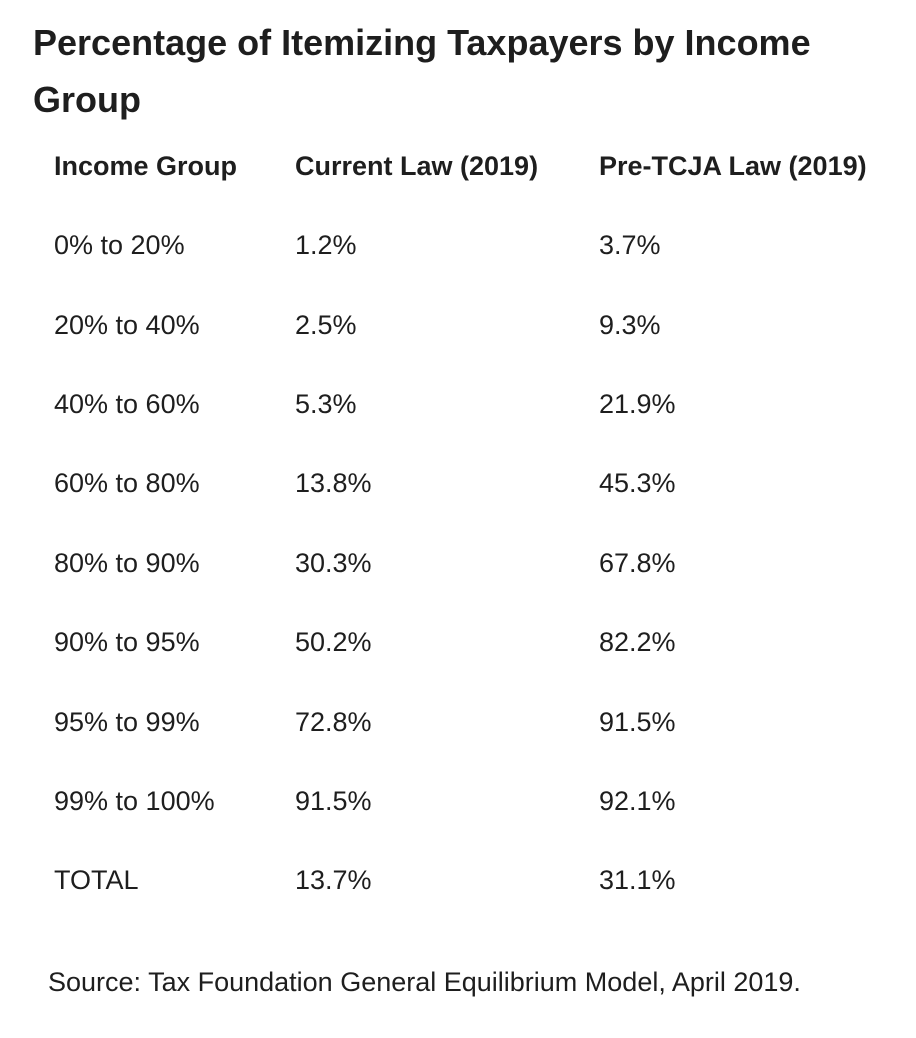 The height and width of the screenshot is (1038, 916). I want to click on cell-current-law: 72.8%, so click(333, 721).